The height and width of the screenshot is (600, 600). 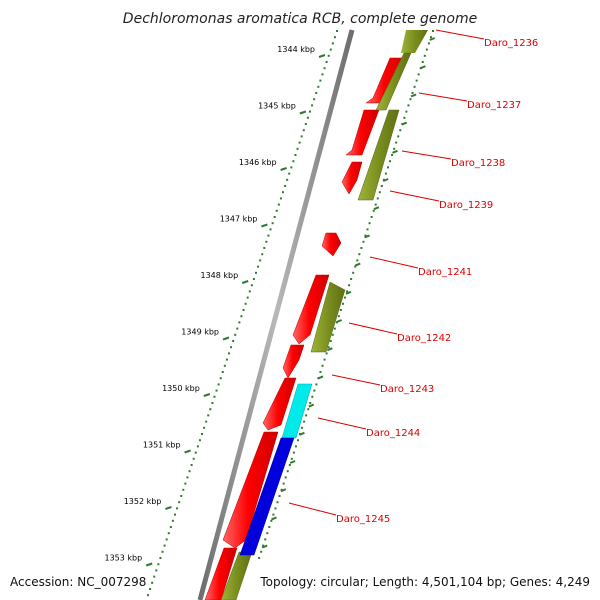 What do you see at coordinates (78, 582) in the screenshot?
I see `accession-text: Accession: NC_007298` at bounding box center [78, 582].